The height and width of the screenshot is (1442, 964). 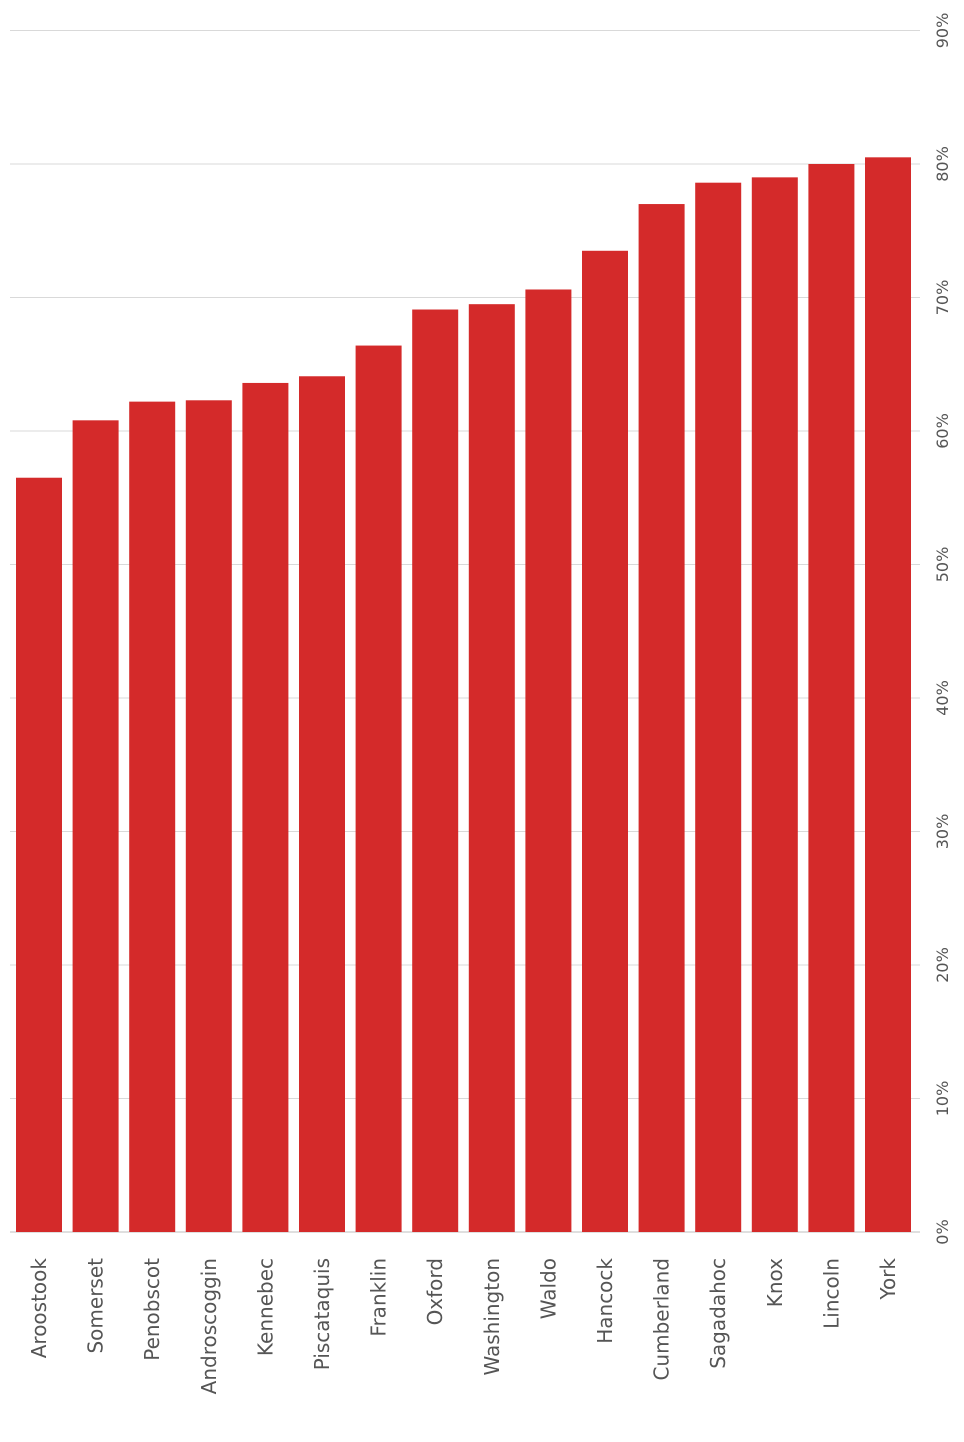 I want to click on category-label: York, so click(x=888, y=1279).